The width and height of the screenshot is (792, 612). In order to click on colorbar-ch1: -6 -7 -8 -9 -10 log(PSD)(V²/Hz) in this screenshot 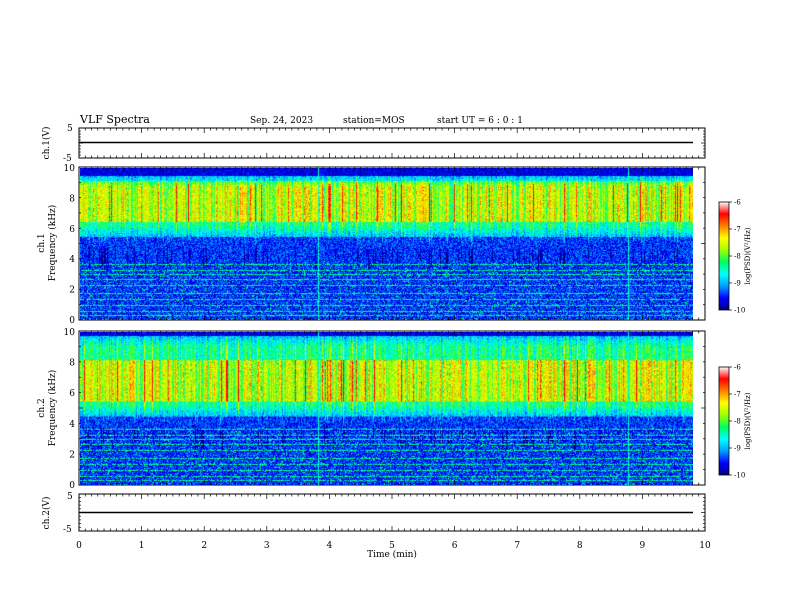, I will do `click(735, 257)`.